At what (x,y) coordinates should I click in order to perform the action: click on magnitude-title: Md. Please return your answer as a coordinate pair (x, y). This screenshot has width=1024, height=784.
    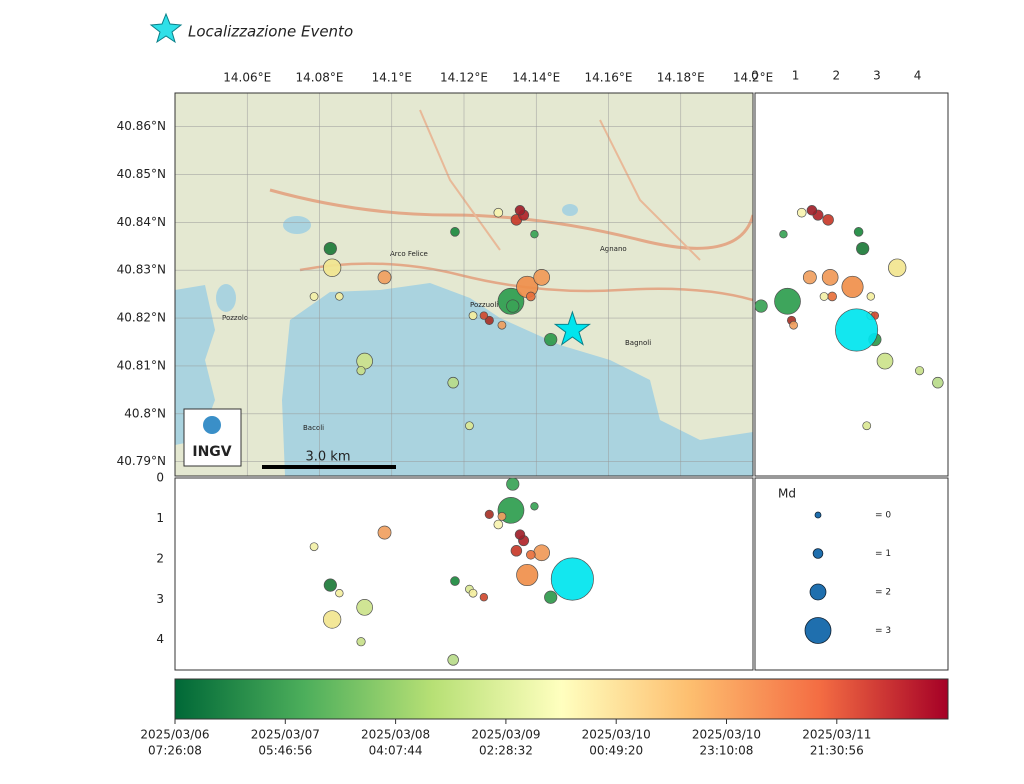
    Looking at the image, I should click on (787, 494).